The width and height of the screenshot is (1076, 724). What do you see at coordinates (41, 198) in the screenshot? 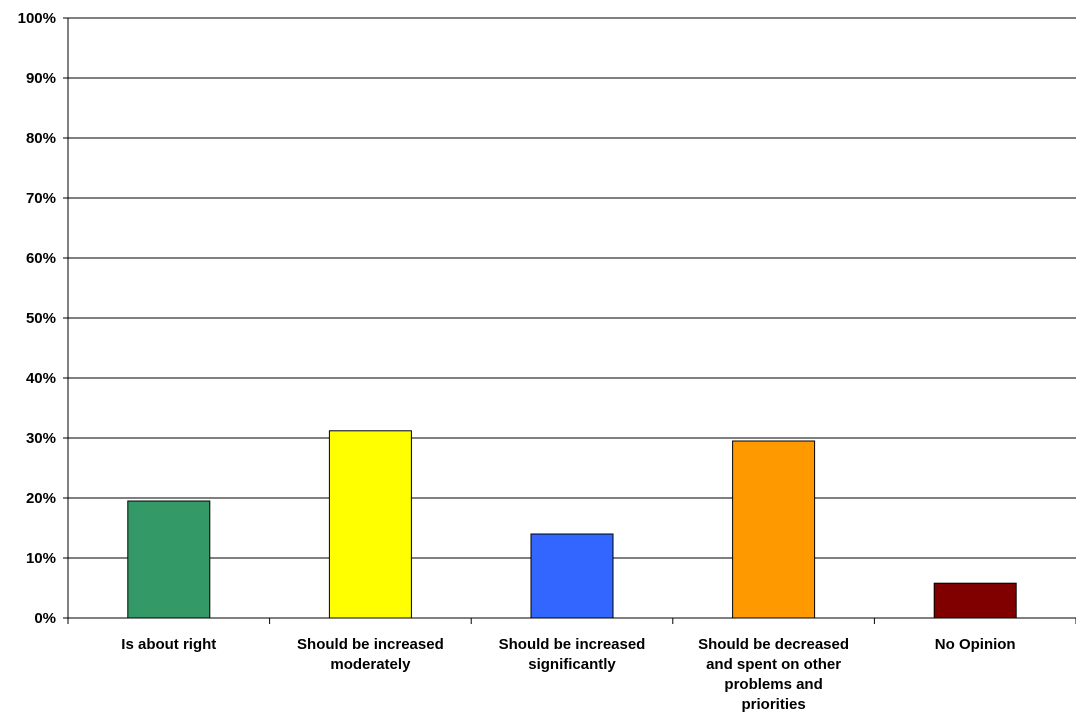
I see `y-tick-label: 70%` at bounding box center [41, 198].